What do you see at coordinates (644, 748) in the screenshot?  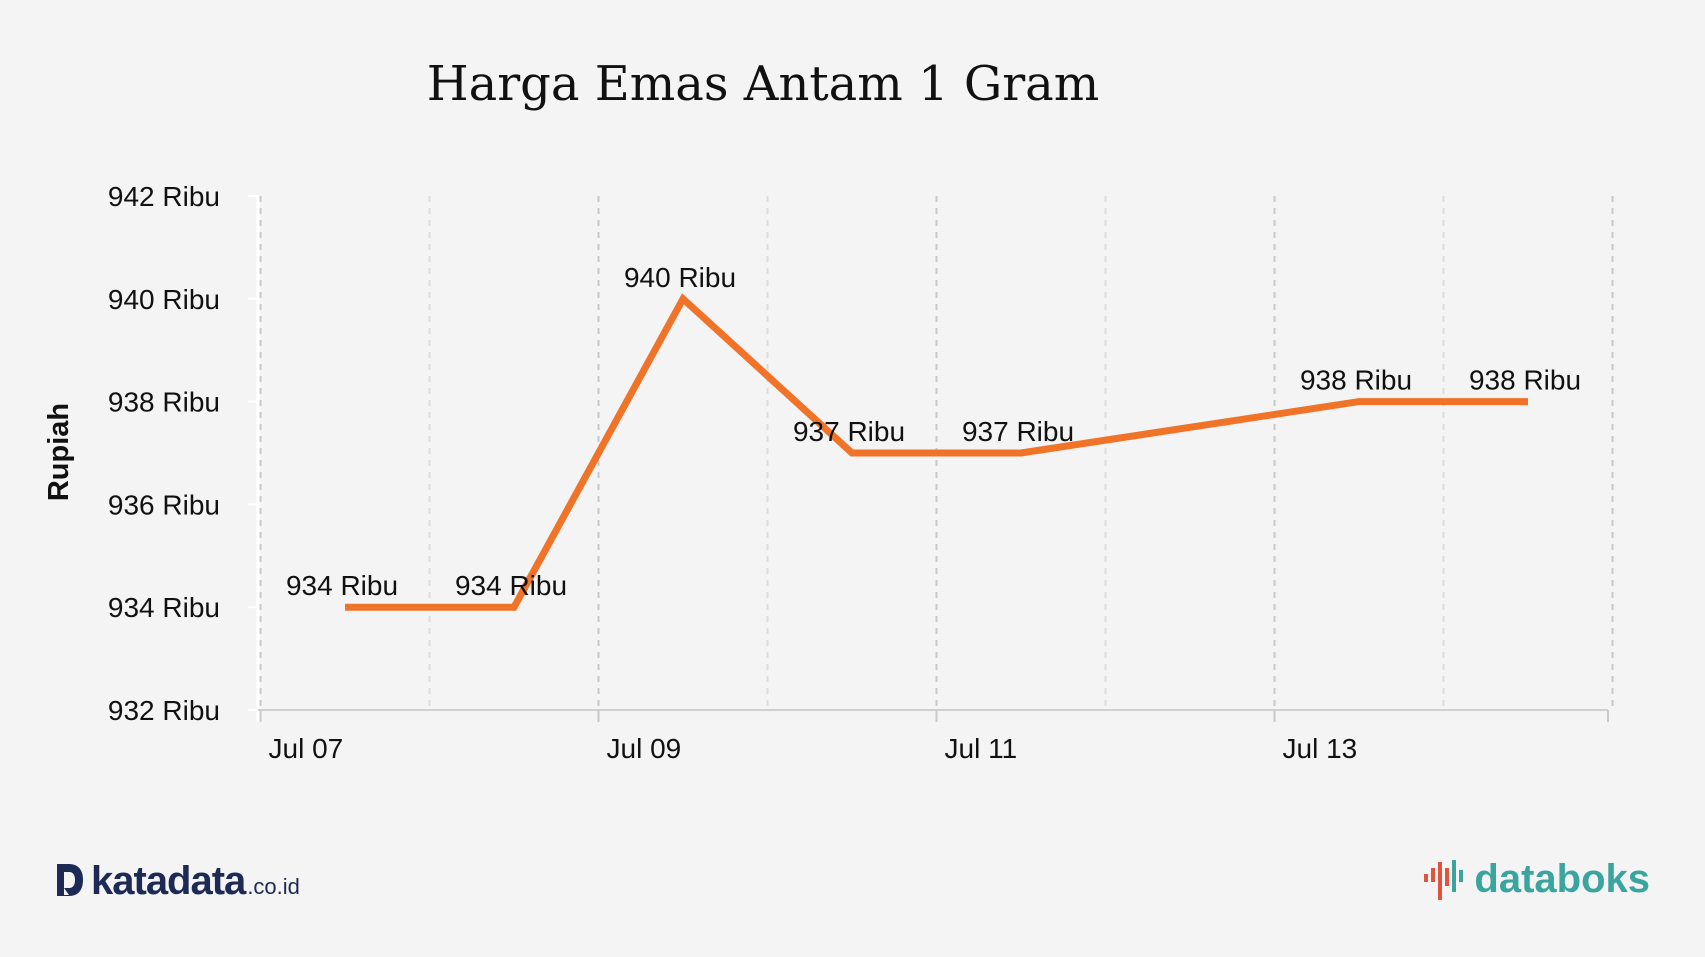 I see `x-tick-label: Jul 09` at bounding box center [644, 748].